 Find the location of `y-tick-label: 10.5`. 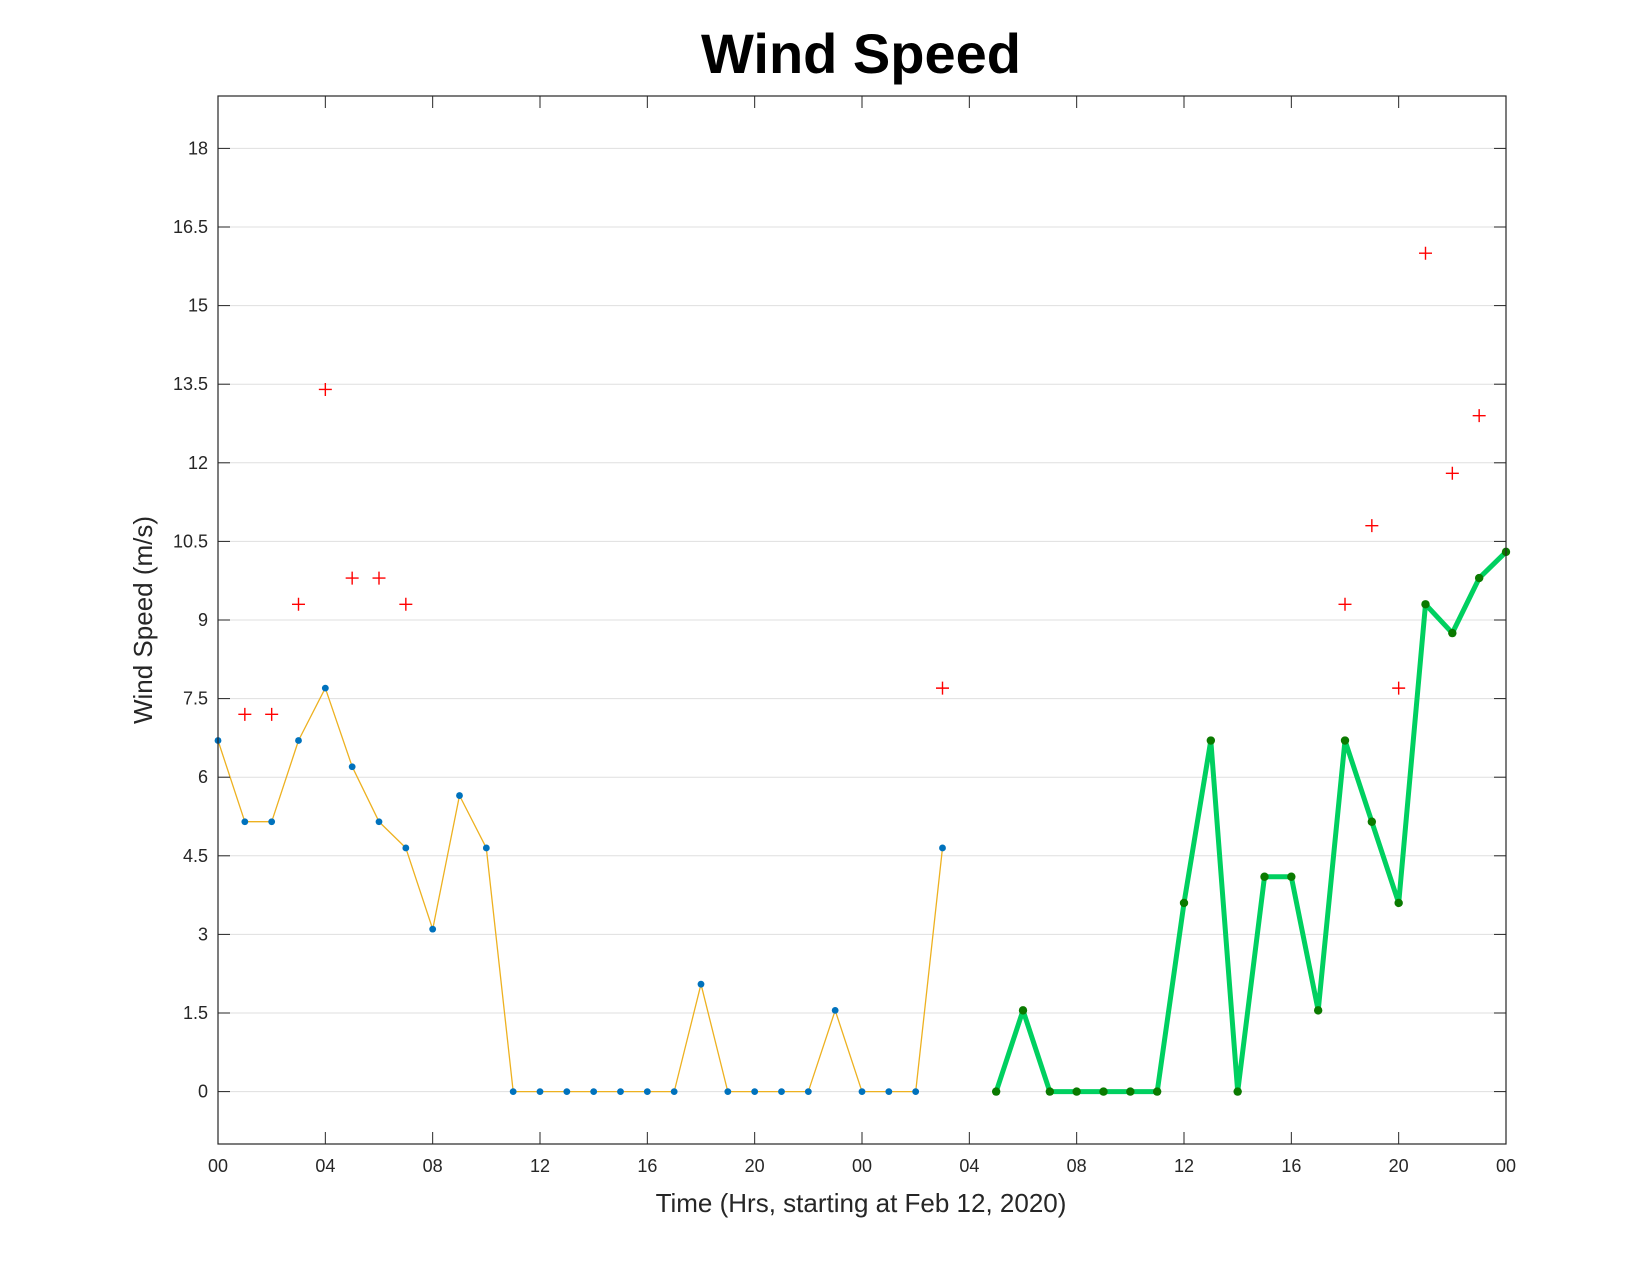

y-tick-label: 10.5 is located at coordinates (190, 541).